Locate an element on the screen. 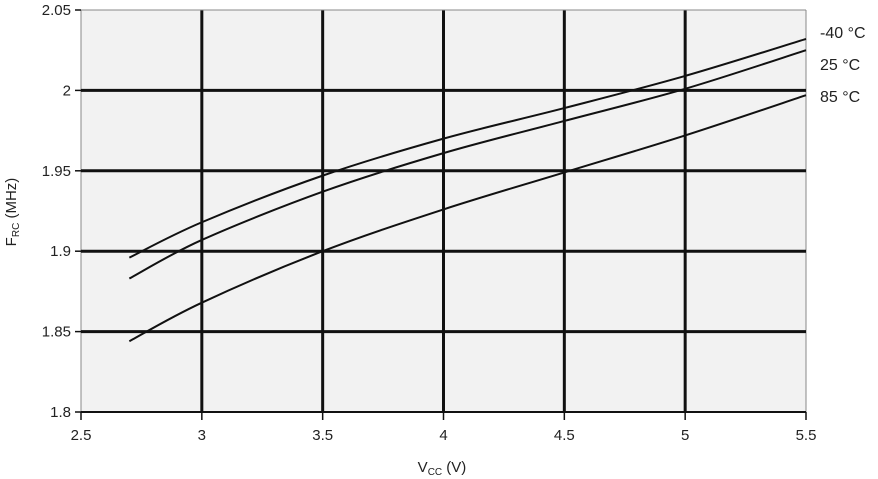 This screenshot has width=878, height=479. x-tick-label: 4.5 is located at coordinates (564, 435).